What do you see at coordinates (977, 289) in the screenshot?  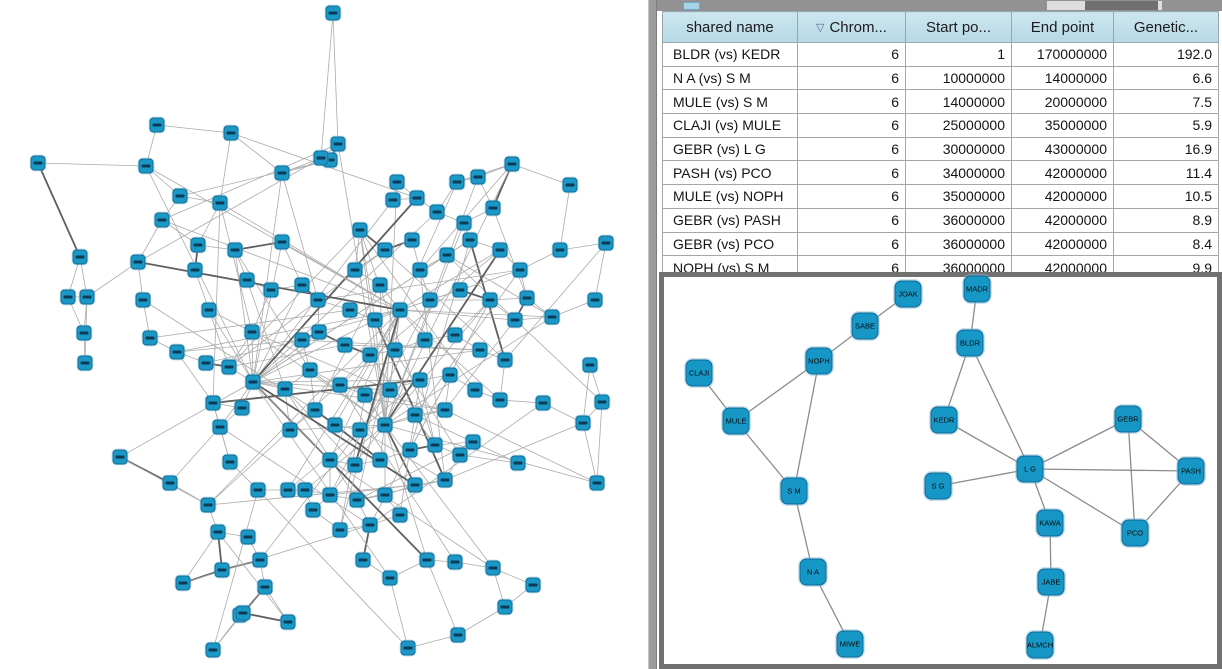 I see `network-node: MADR` at bounding box center [977, 289].